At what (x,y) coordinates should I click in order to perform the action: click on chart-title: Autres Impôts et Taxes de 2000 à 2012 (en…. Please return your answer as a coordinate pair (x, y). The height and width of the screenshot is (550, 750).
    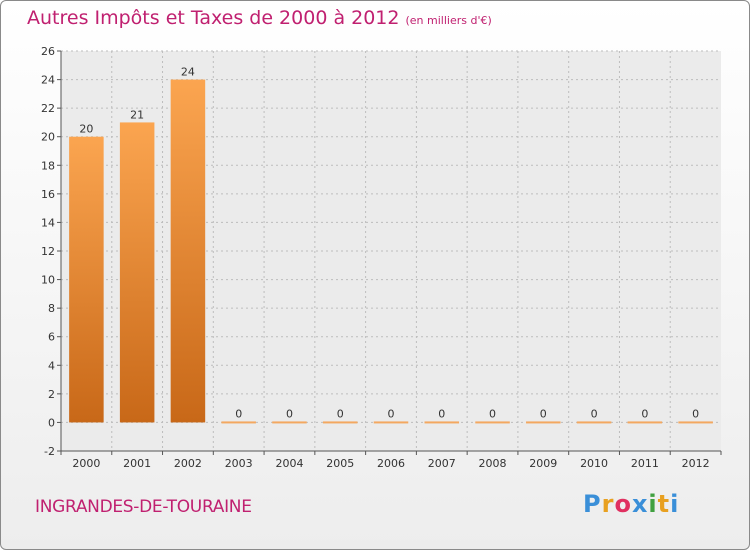
    Looking at the image, I should click on (259, 18).